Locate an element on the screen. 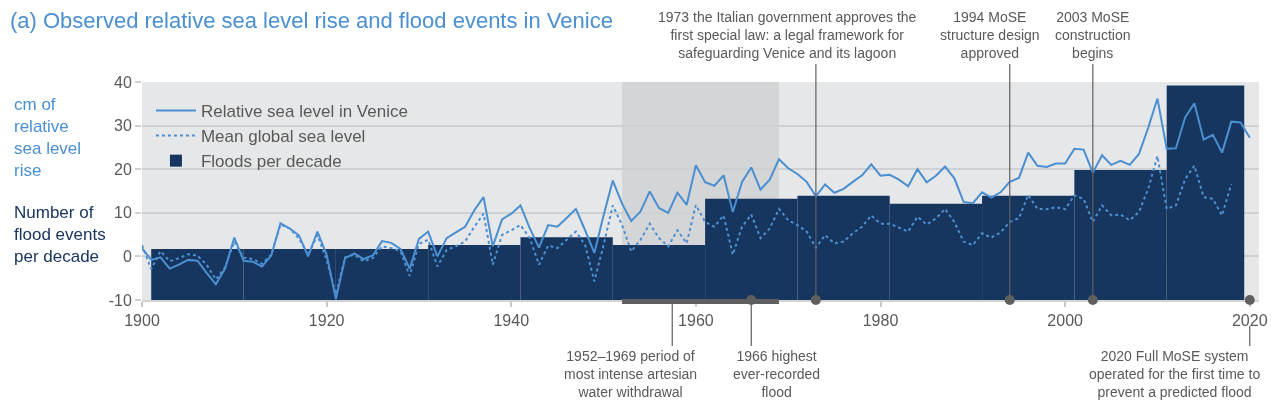 The image size is (1280, 407). x-tick-label: 1980 is located at coordinates (880, 321).